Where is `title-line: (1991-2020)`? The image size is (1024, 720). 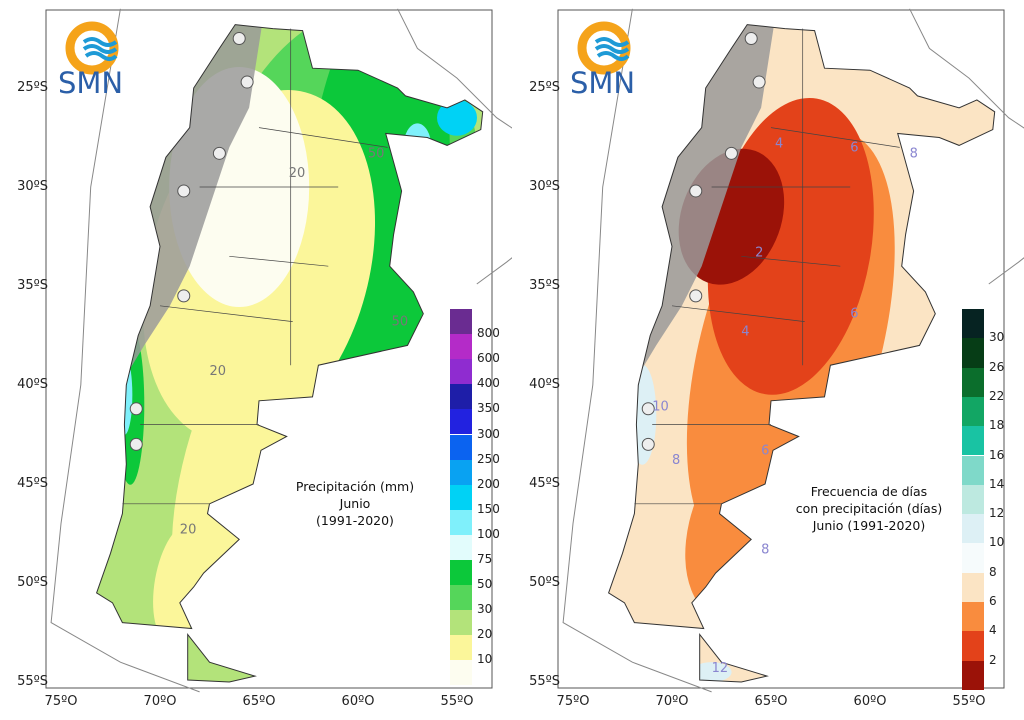 title-line: (1991-2020) is located at coordinates (355, 520).